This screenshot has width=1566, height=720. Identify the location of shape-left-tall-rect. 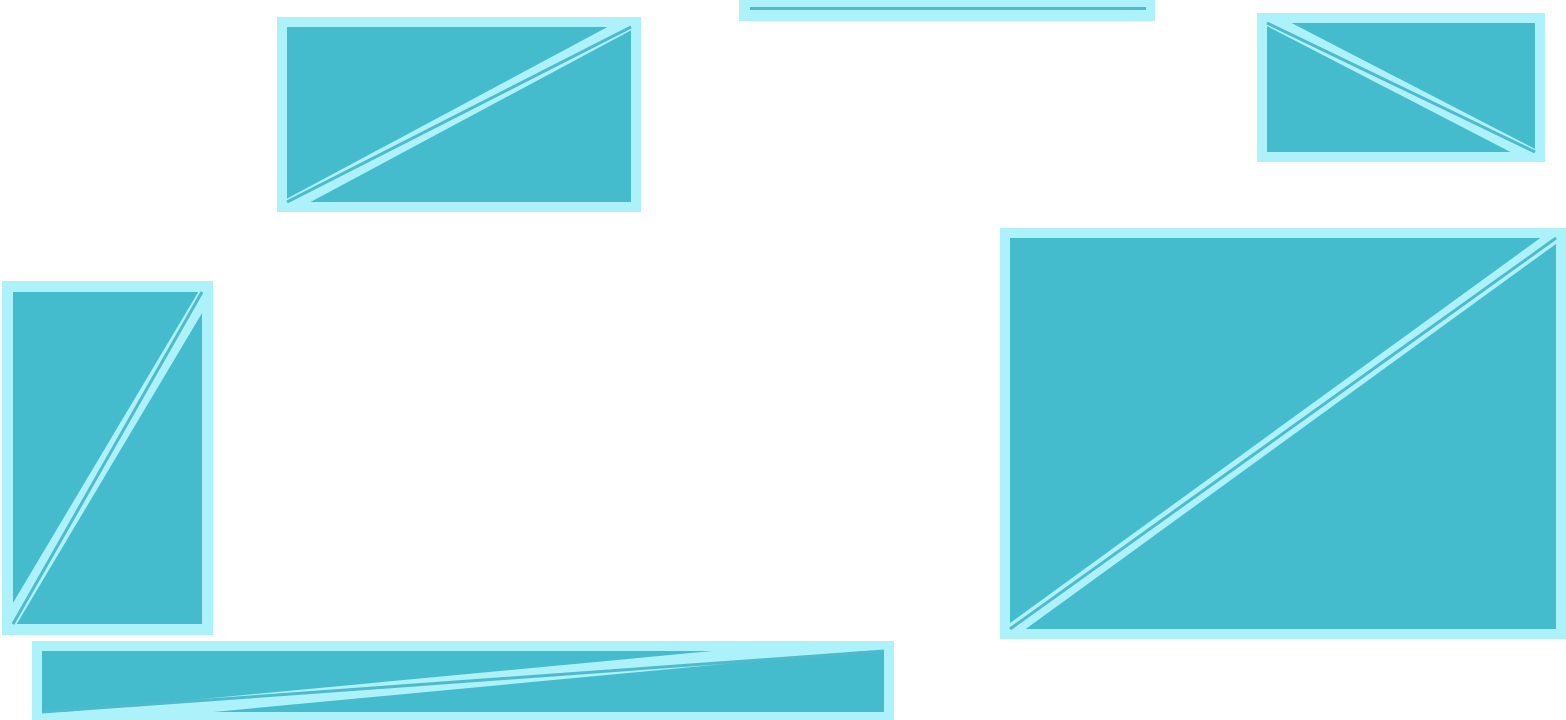
(107, 458).